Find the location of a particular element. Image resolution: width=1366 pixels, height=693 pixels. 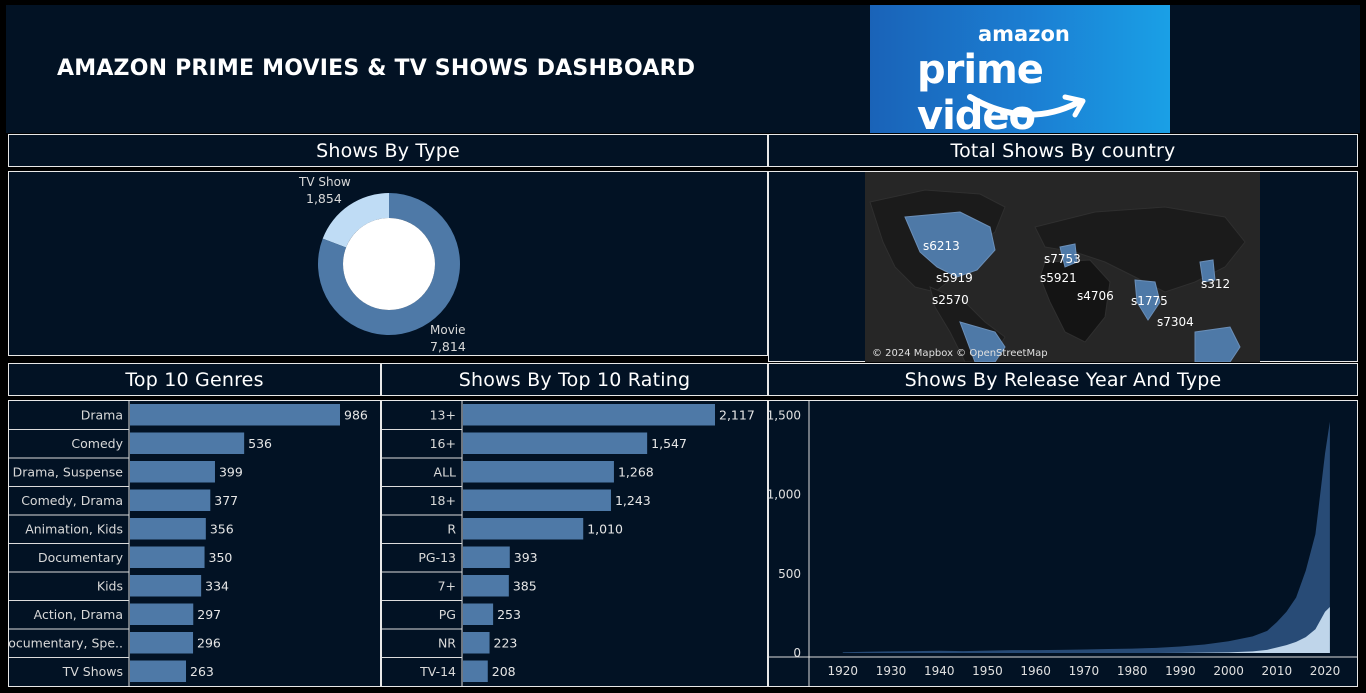

donut-slice-tv-show is located at coordinates (355, 220).